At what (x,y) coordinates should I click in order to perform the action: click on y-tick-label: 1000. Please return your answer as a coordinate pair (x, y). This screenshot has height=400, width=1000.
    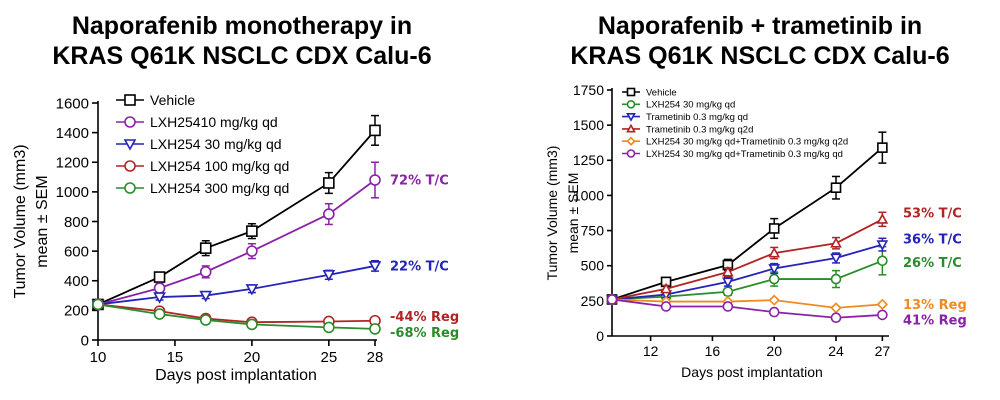
    Looking at the image, I should click on (588, 195).